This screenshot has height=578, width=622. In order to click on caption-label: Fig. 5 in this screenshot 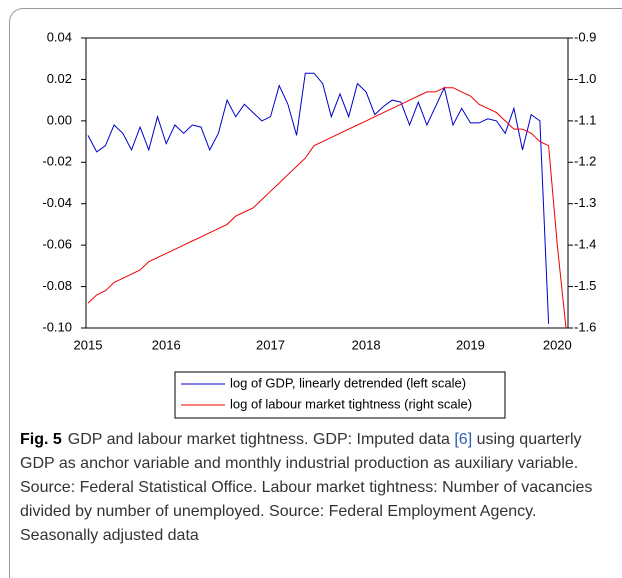, I will do `click(41, 439)`.